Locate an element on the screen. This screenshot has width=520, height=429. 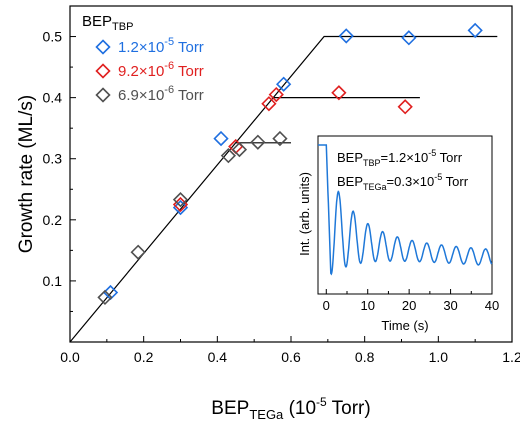
inset-annotation-tbp: BEPTBP=1.2×10-5 Torr is located at coordinates (400, 158).